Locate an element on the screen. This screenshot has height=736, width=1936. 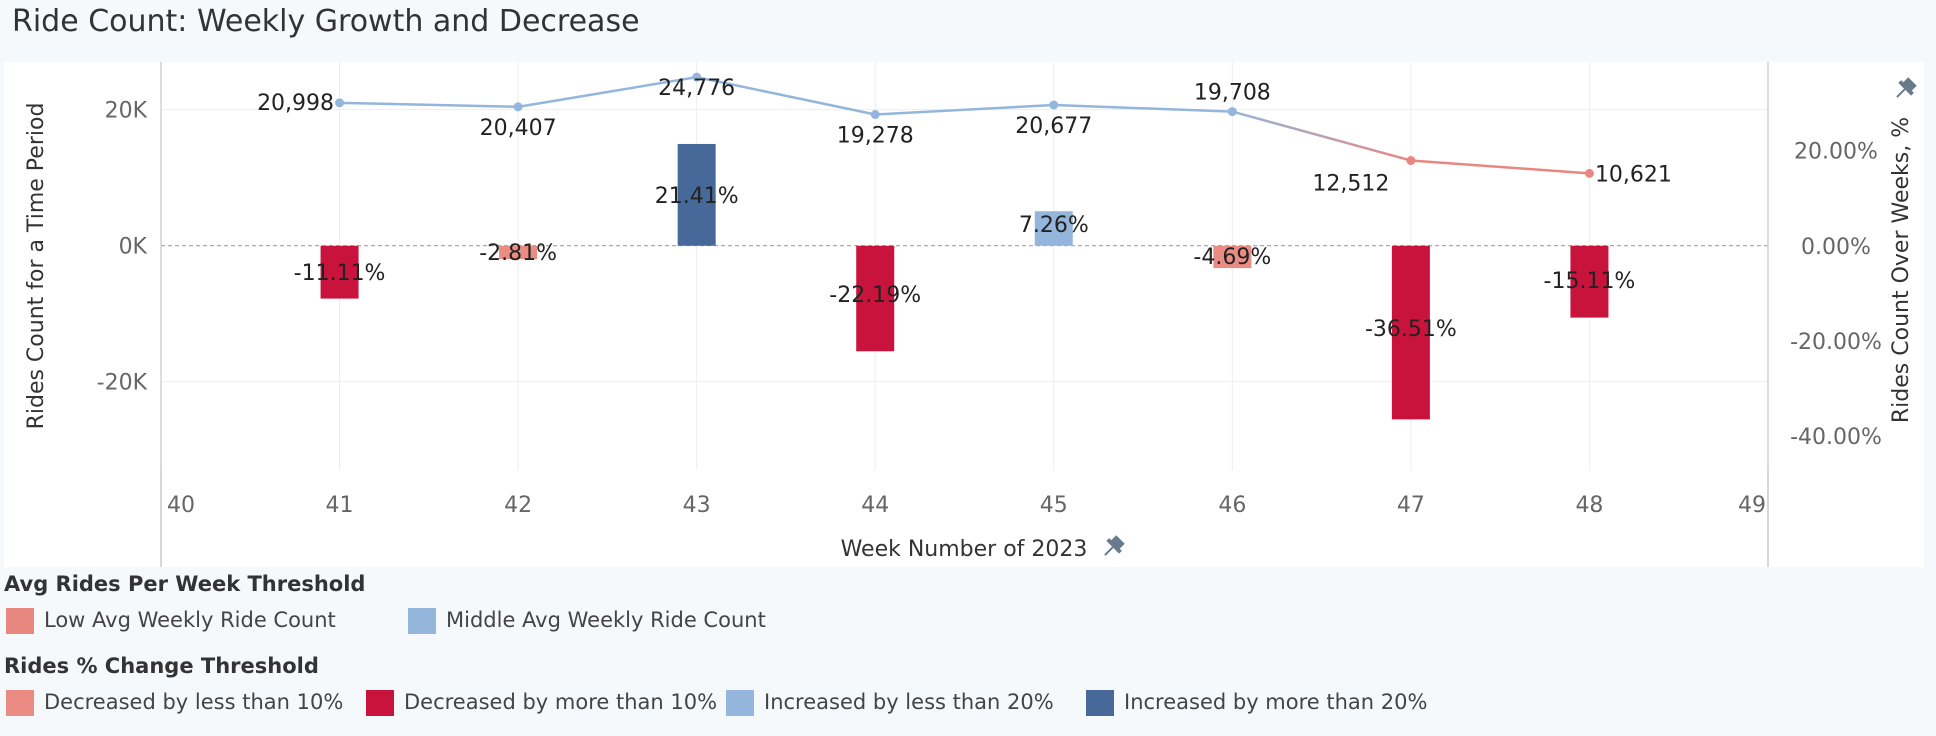
line-data-label: 10,621 is located at coordinates (1633, 174).